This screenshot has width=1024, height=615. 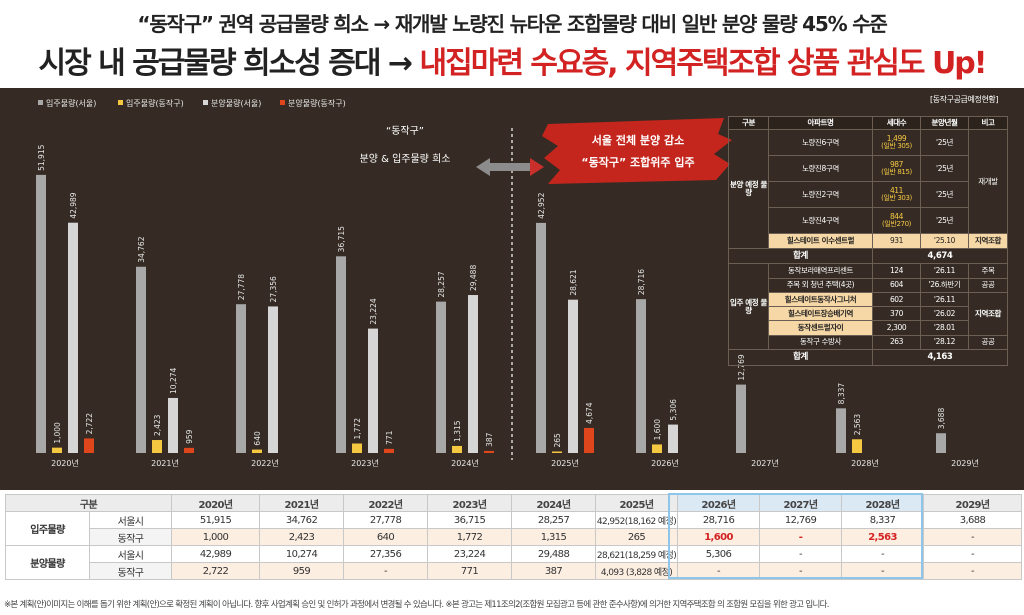 What do you see at coordinates (565, 463) in the screenshot?
I see `x-tick-label: 2025년` at bounding box center [565, 463].